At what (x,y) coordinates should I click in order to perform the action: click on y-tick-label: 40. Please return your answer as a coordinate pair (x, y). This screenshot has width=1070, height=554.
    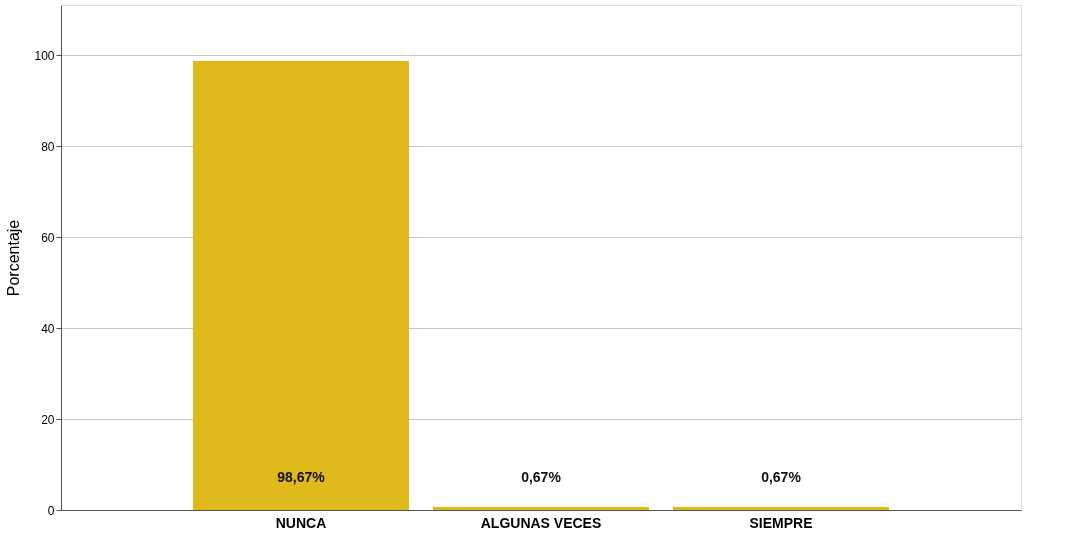
    Looking at the image, I should click on (48, 328).